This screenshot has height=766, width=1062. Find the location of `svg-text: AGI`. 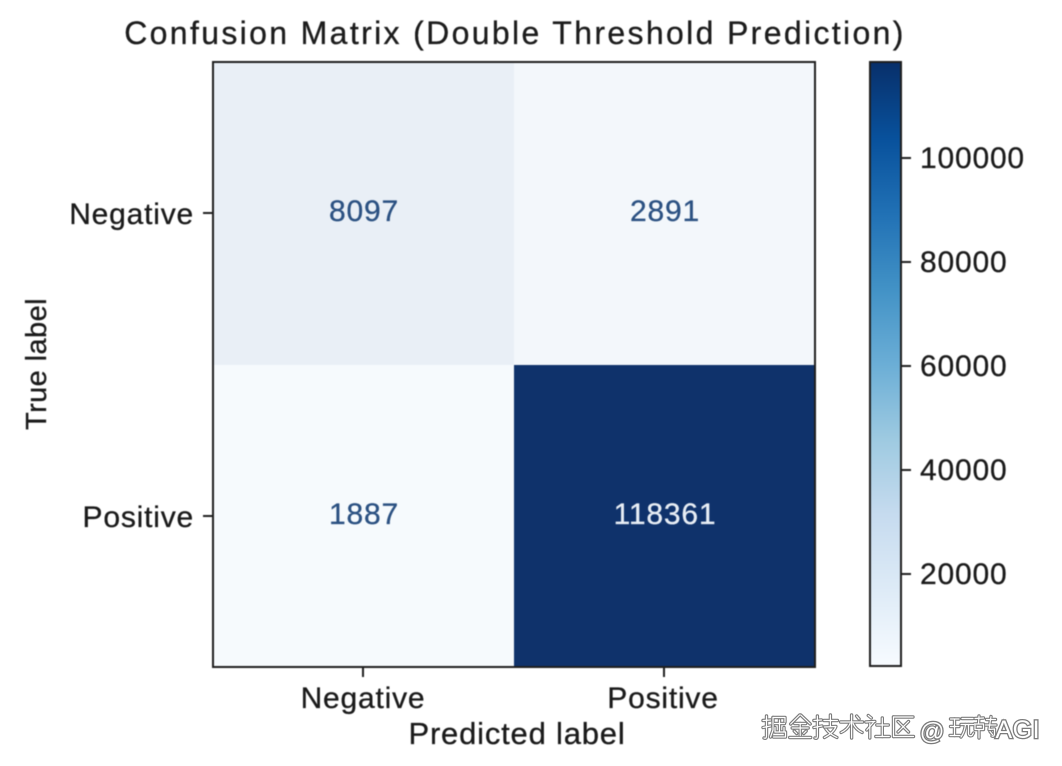

svg-text: AGI is located at coordinates (1018, 730).